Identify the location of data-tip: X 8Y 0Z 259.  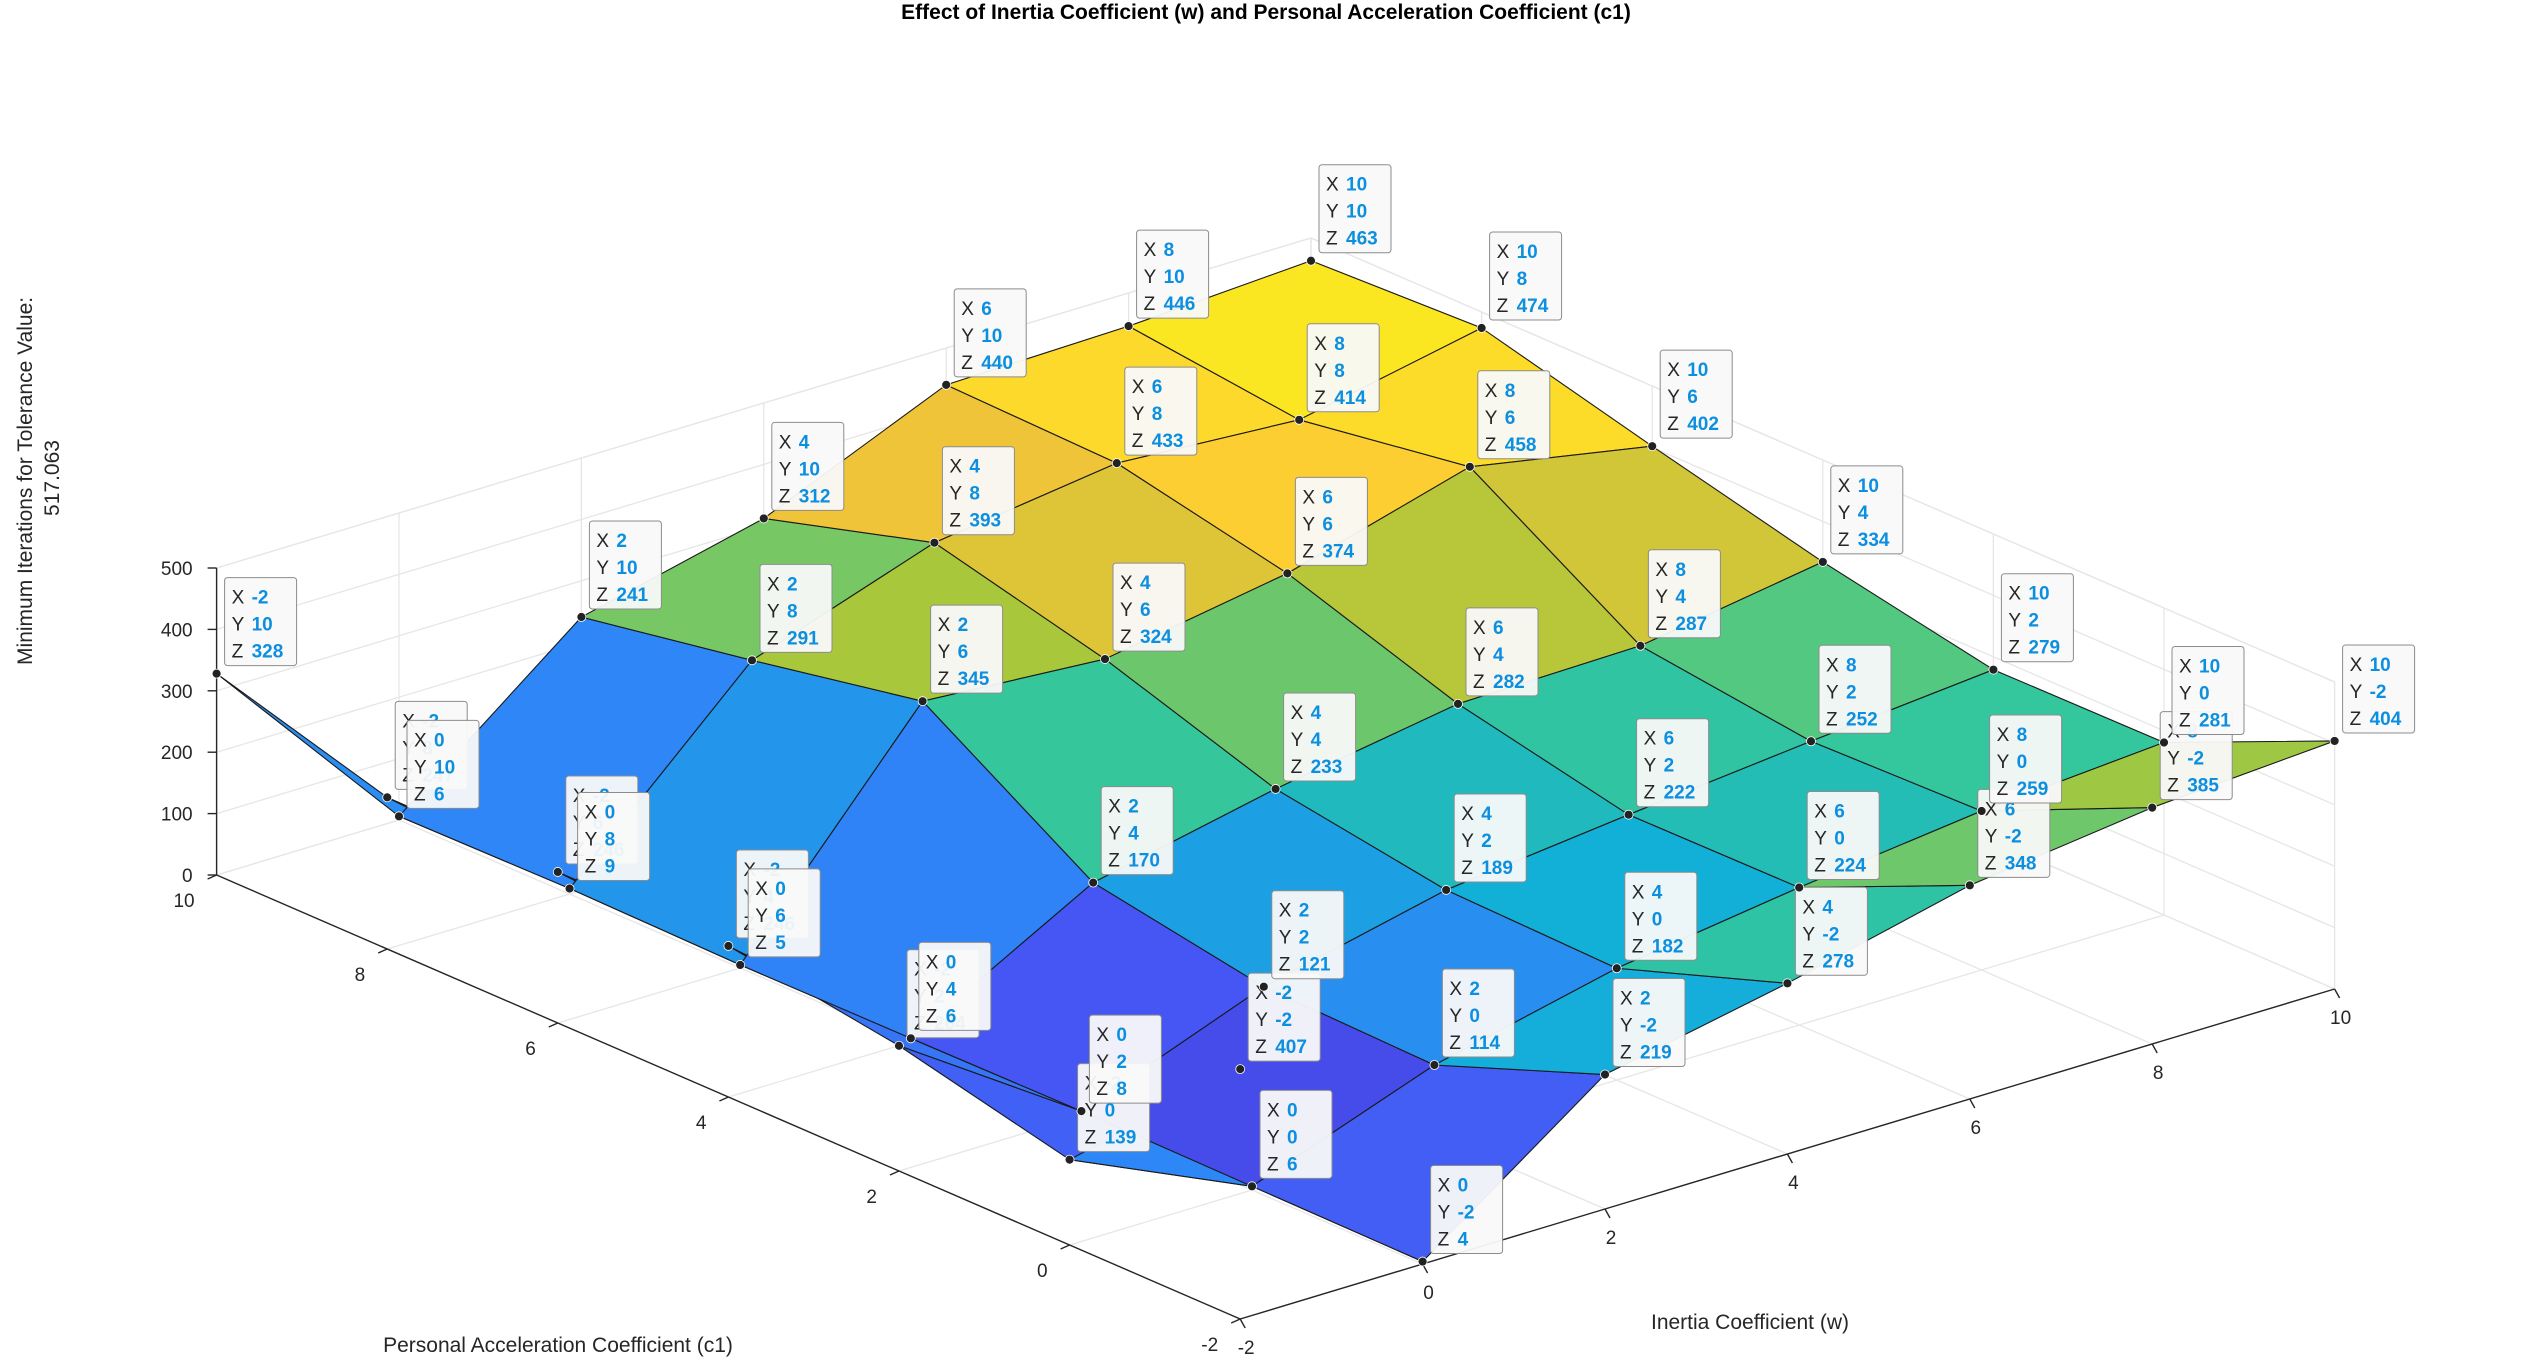
(2019, 765).